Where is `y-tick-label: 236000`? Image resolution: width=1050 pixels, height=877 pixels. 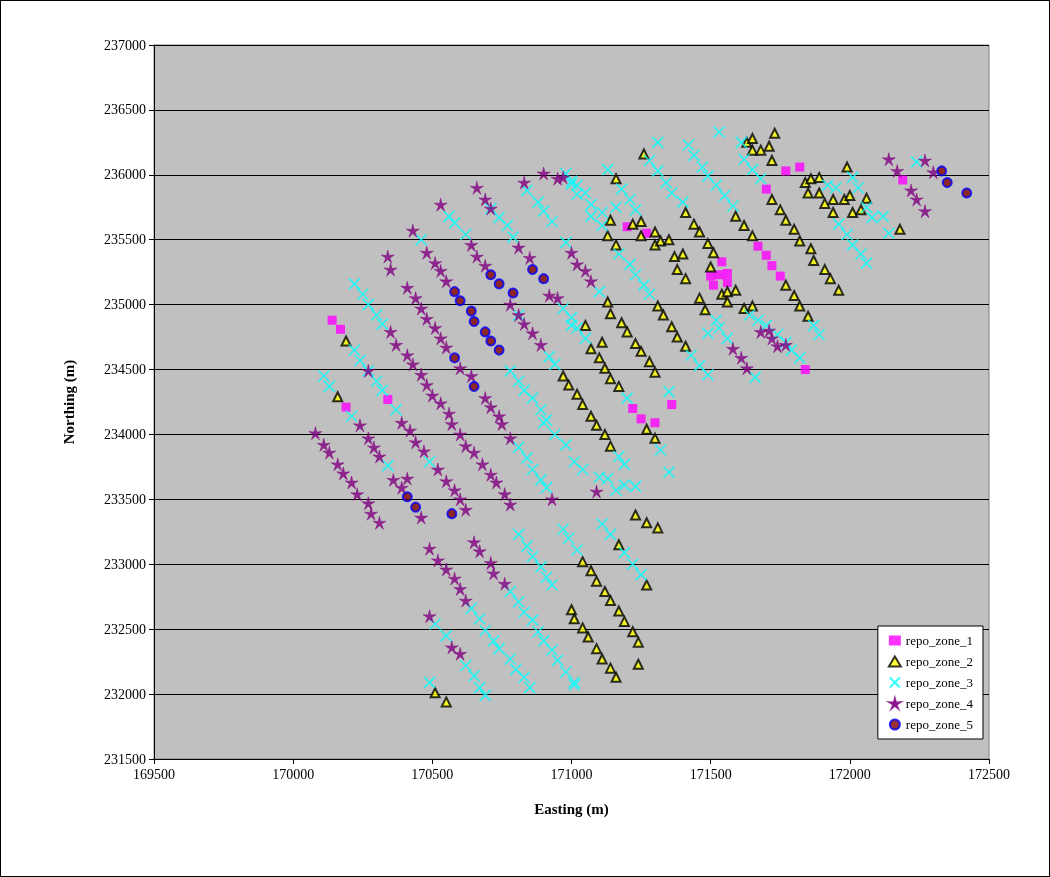
y-tick-label: 236000 is located at coordinates (125, 175).